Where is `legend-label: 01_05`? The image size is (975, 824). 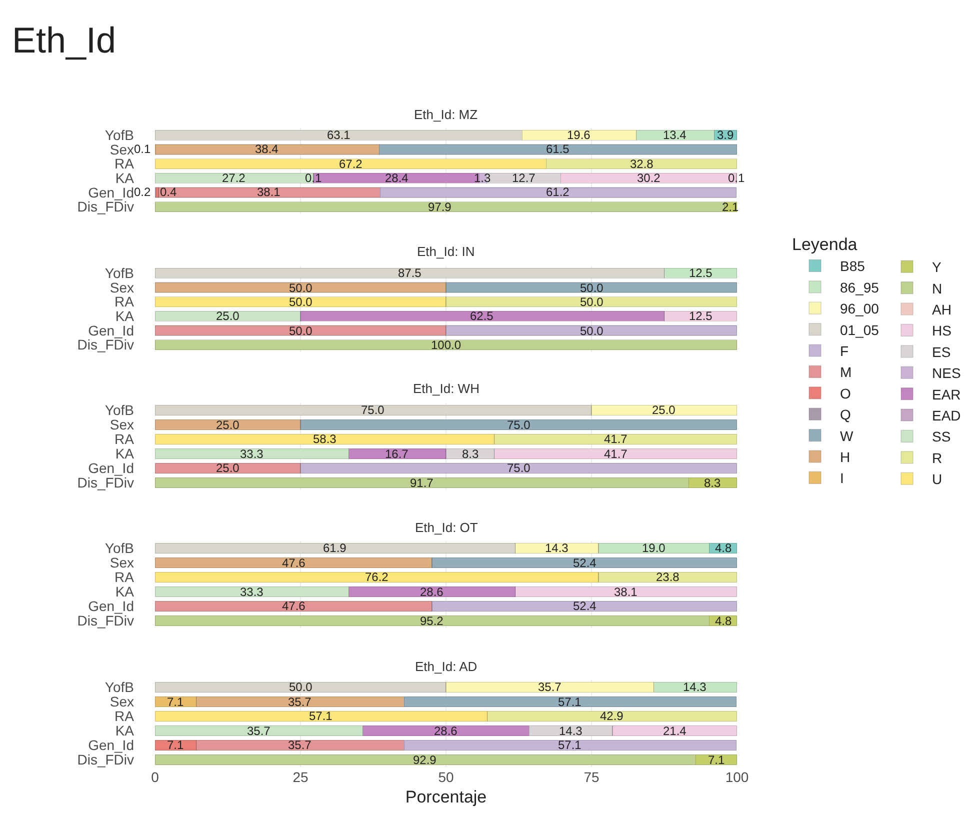 legend-label: 01_05 is located at coordinates (860, 330).